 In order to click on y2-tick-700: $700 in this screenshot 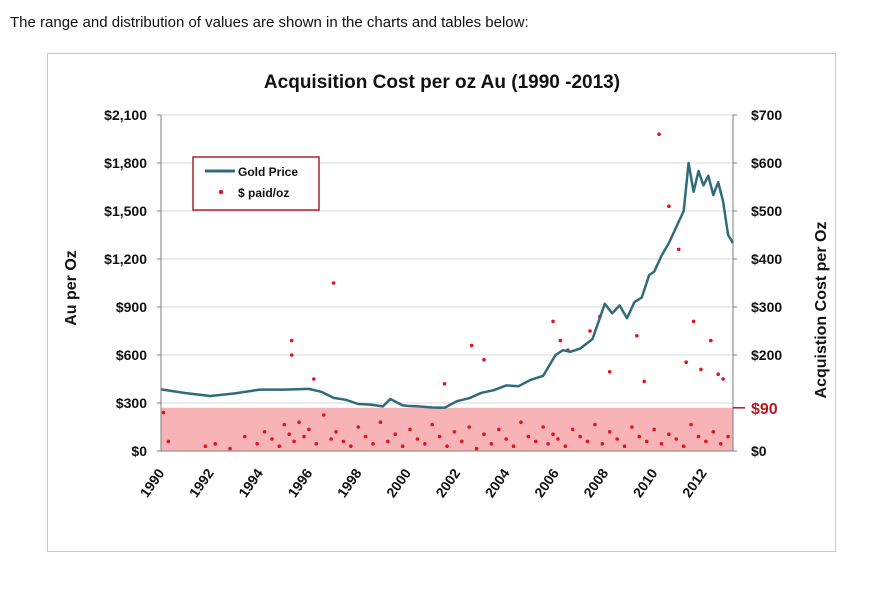, I will do `click(766, 115)`.